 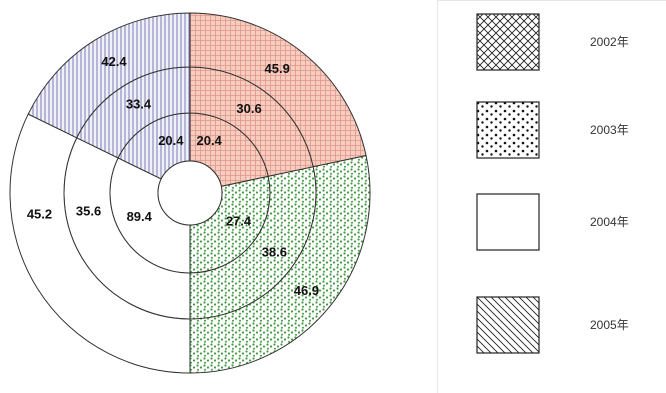 I want to click on legend-item-2003: 2003年, so click(x=552, y=136).